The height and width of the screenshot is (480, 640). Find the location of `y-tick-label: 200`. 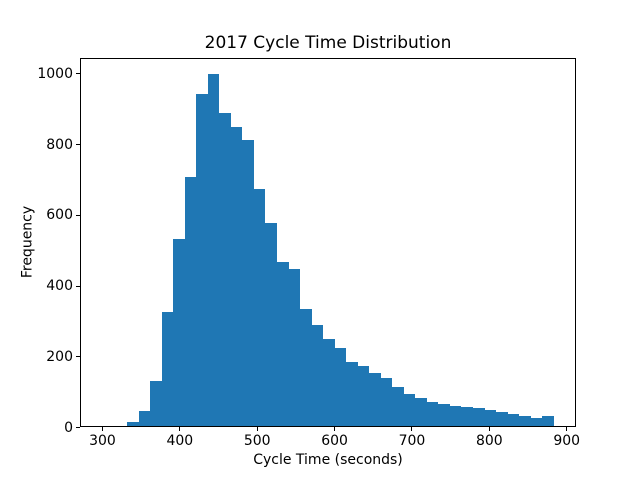

y-tick-label: 200 is located at coordinates (59, 356).